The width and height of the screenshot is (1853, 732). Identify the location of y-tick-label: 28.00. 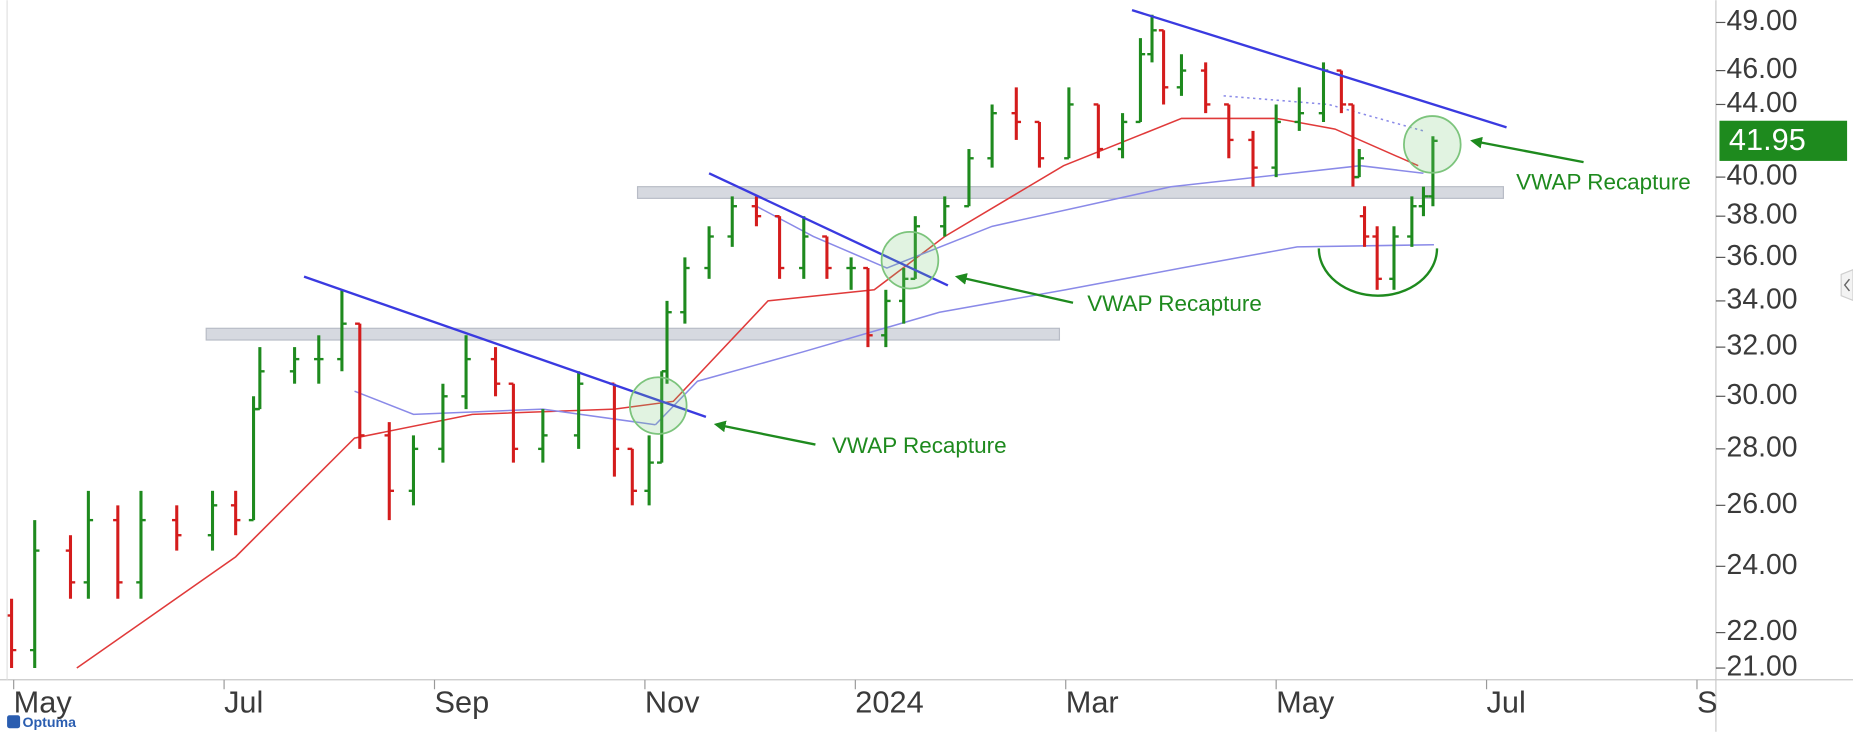
(1762, 447).